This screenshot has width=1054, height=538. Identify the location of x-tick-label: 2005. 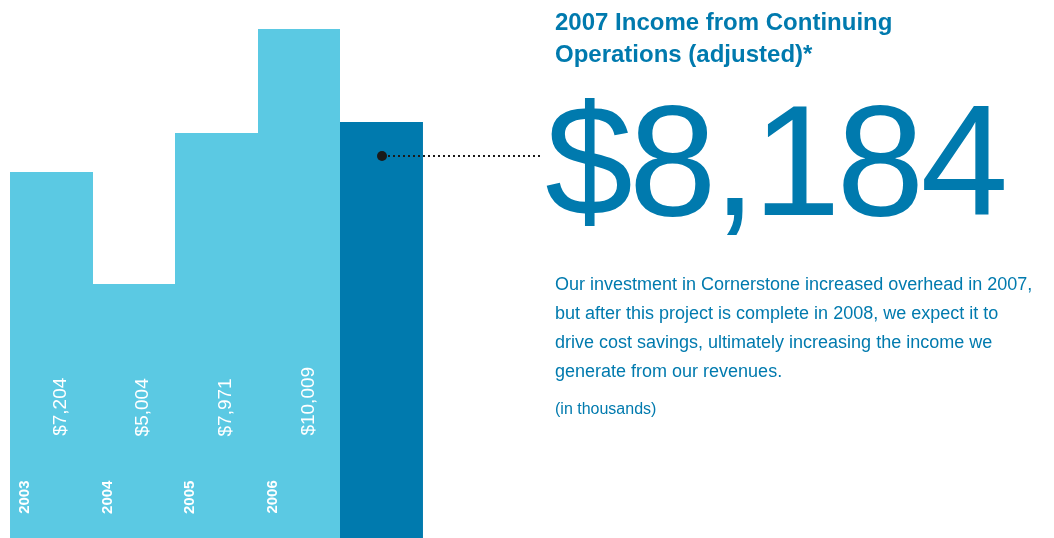
(188, 497).